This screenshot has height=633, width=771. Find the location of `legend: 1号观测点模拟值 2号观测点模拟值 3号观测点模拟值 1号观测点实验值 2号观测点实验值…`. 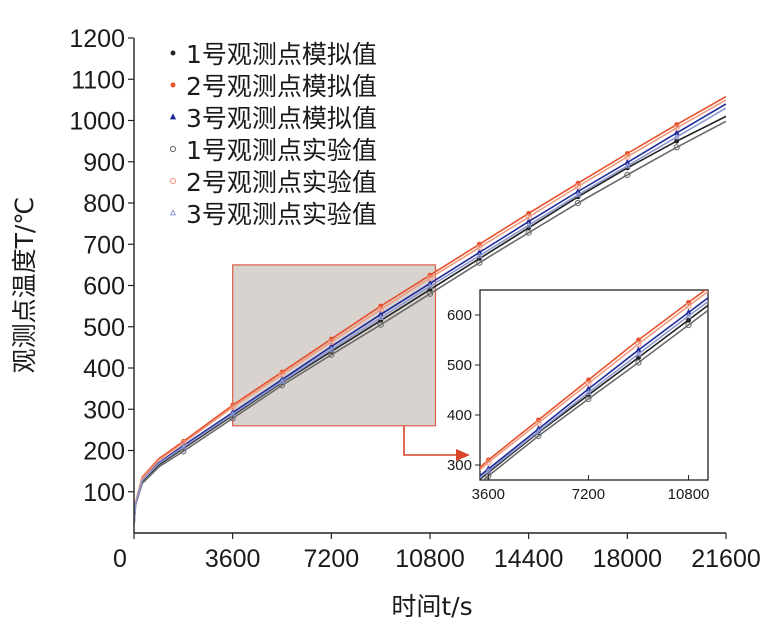

legend: 1号观测点模拟值 2号观测点模拟值 3号观测点模拟值 1号观测点实验值 2号观测点实验值… is located at coordinates (273, 134).